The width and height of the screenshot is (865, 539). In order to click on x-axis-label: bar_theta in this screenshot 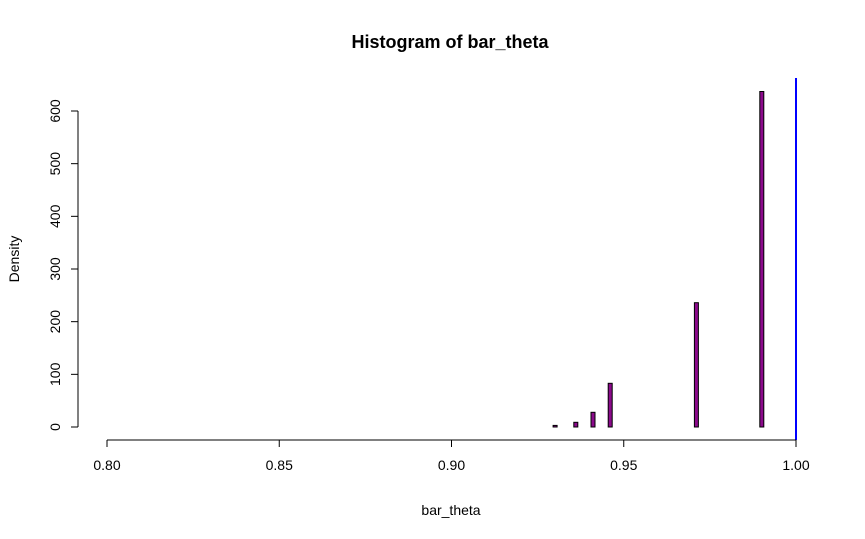, I will do `click(450, 510)`.